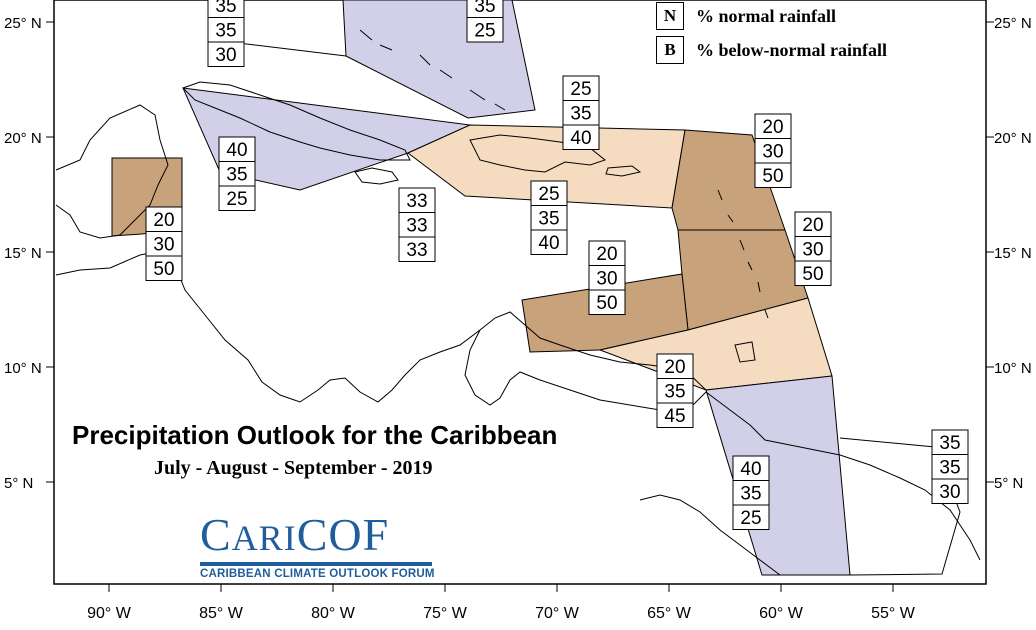 The height and width of the screenshot is (630, 1036). I want to click on prob-box-leeward: 20 30 50, so click(773, 150).